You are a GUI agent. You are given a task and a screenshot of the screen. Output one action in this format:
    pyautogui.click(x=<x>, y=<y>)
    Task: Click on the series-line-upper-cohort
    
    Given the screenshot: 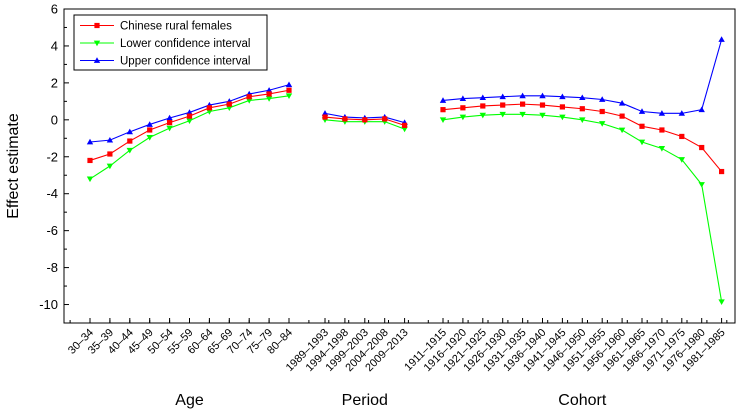 What is the action you would take?
    pyautogui.click(x=582, y=76)
    